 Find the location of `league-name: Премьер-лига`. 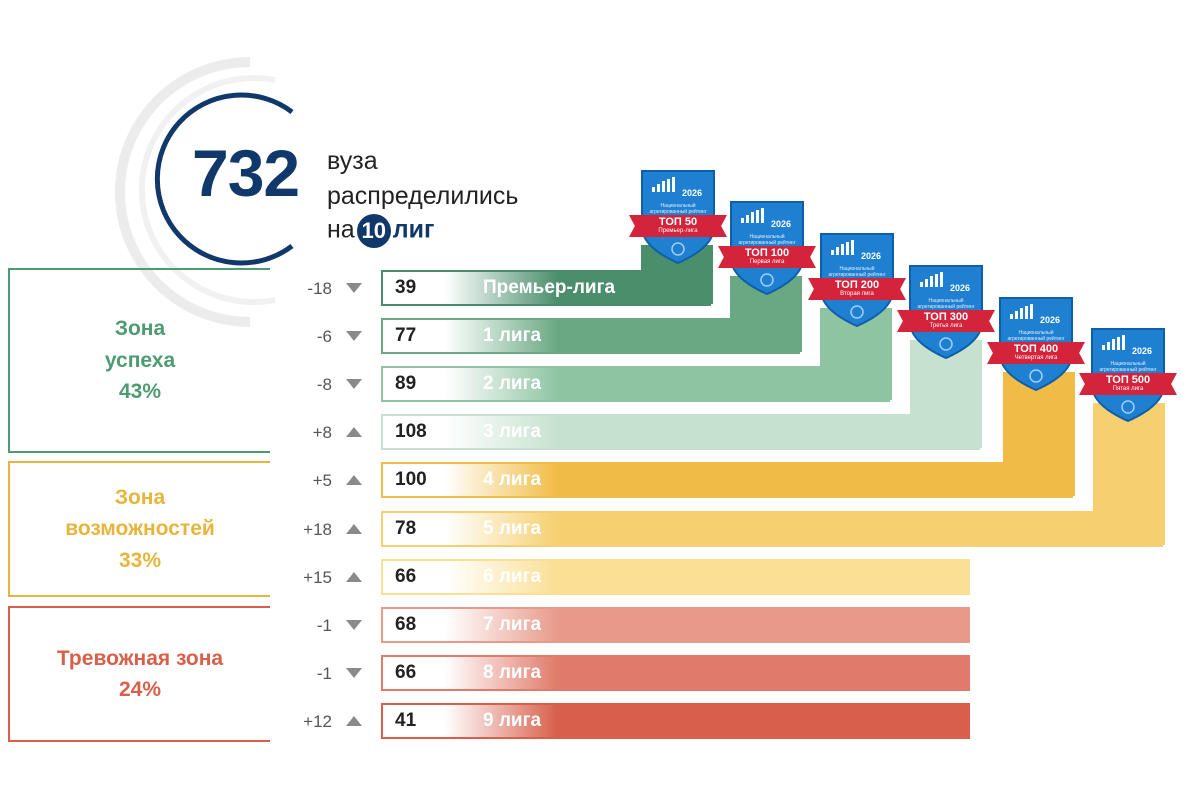

league-name: Премьер-лига is located at coordinates (549, 287).